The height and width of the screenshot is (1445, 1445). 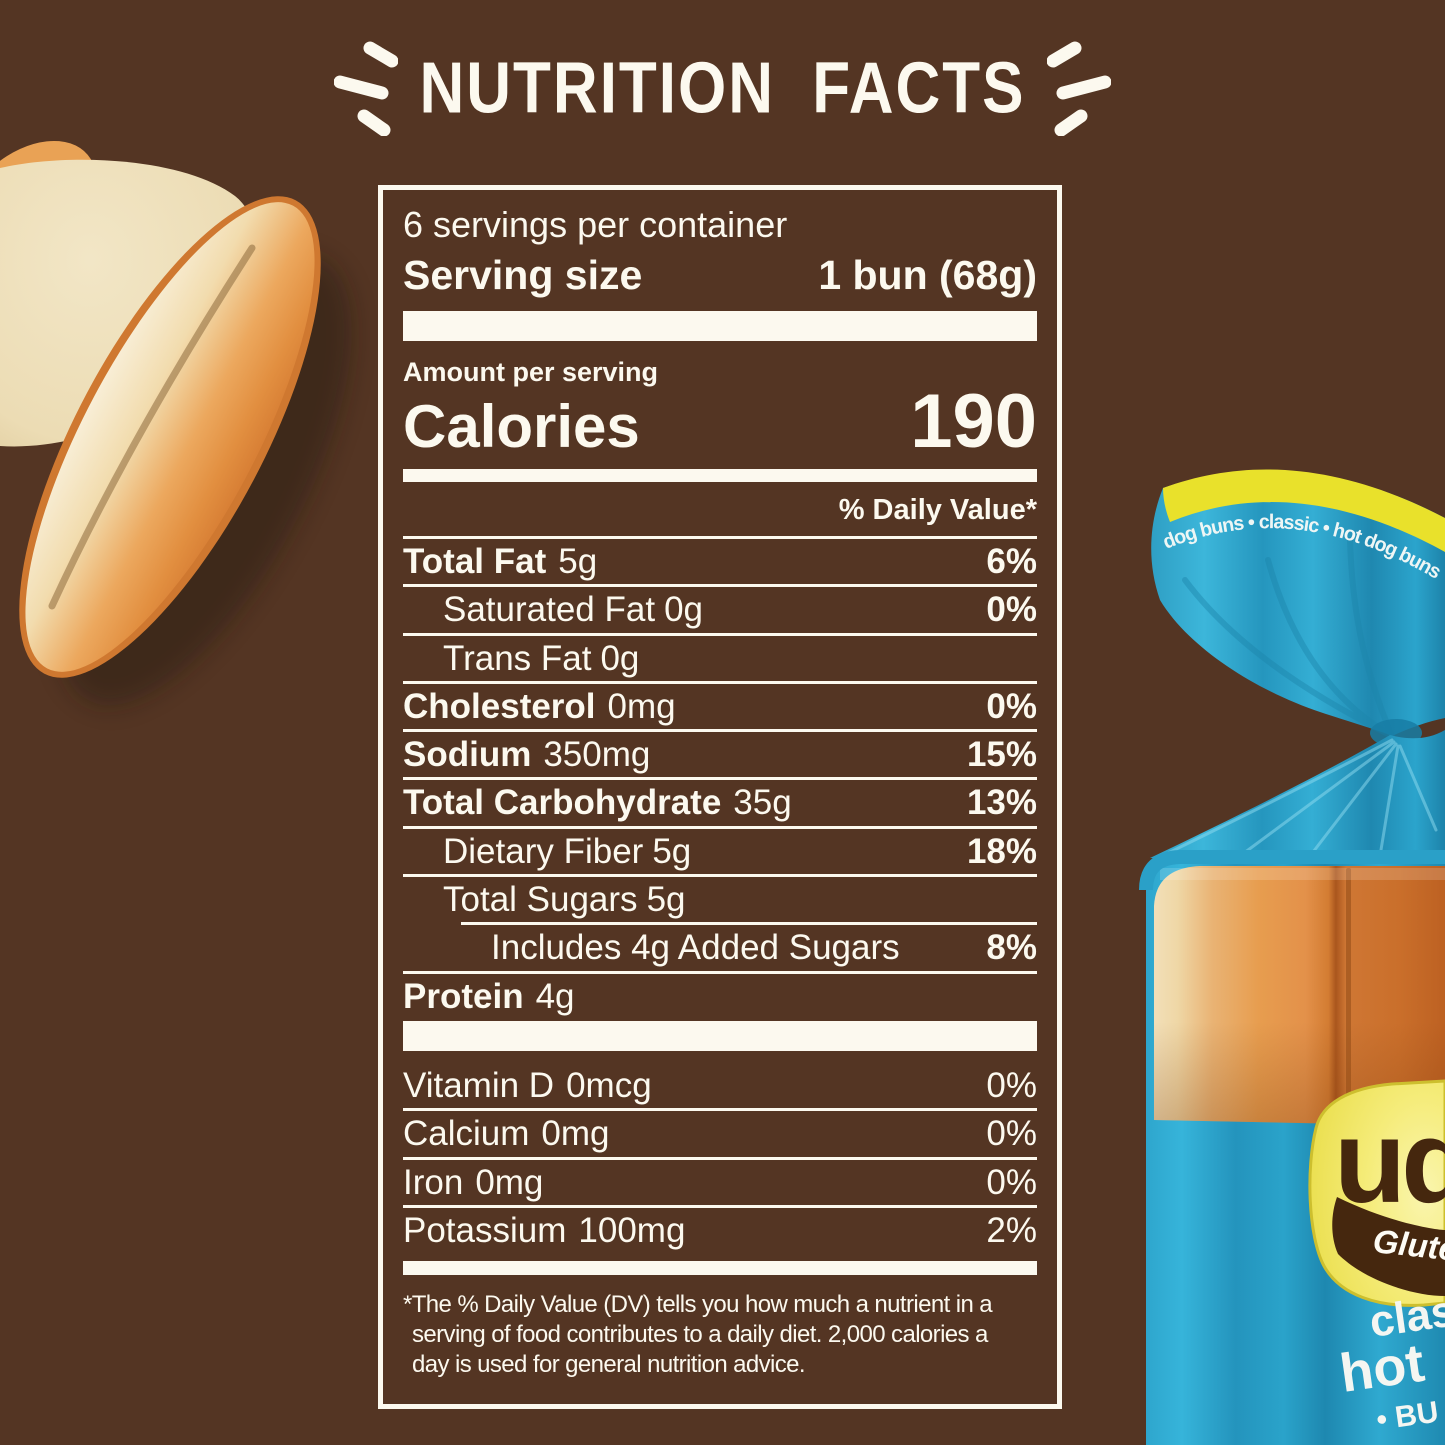 What do you see at coordinates (1011, 561) in the screenshot?
I see `nutrient-dv: 6%` at bounding box center [1011, 561].